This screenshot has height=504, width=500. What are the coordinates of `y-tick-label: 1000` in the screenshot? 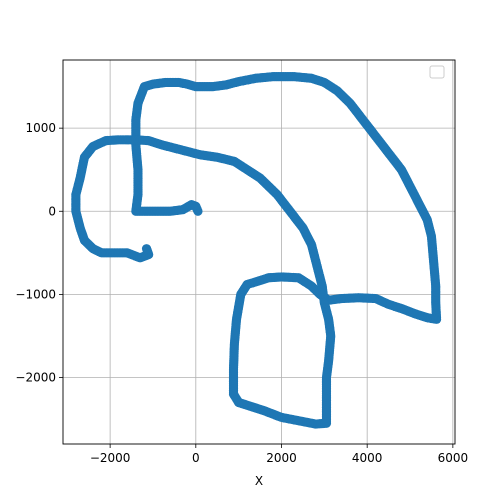 It's located at (40, 128).